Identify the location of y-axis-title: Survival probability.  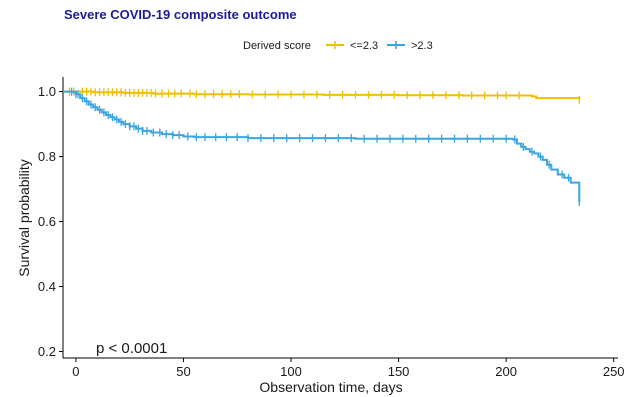
(24, 218).